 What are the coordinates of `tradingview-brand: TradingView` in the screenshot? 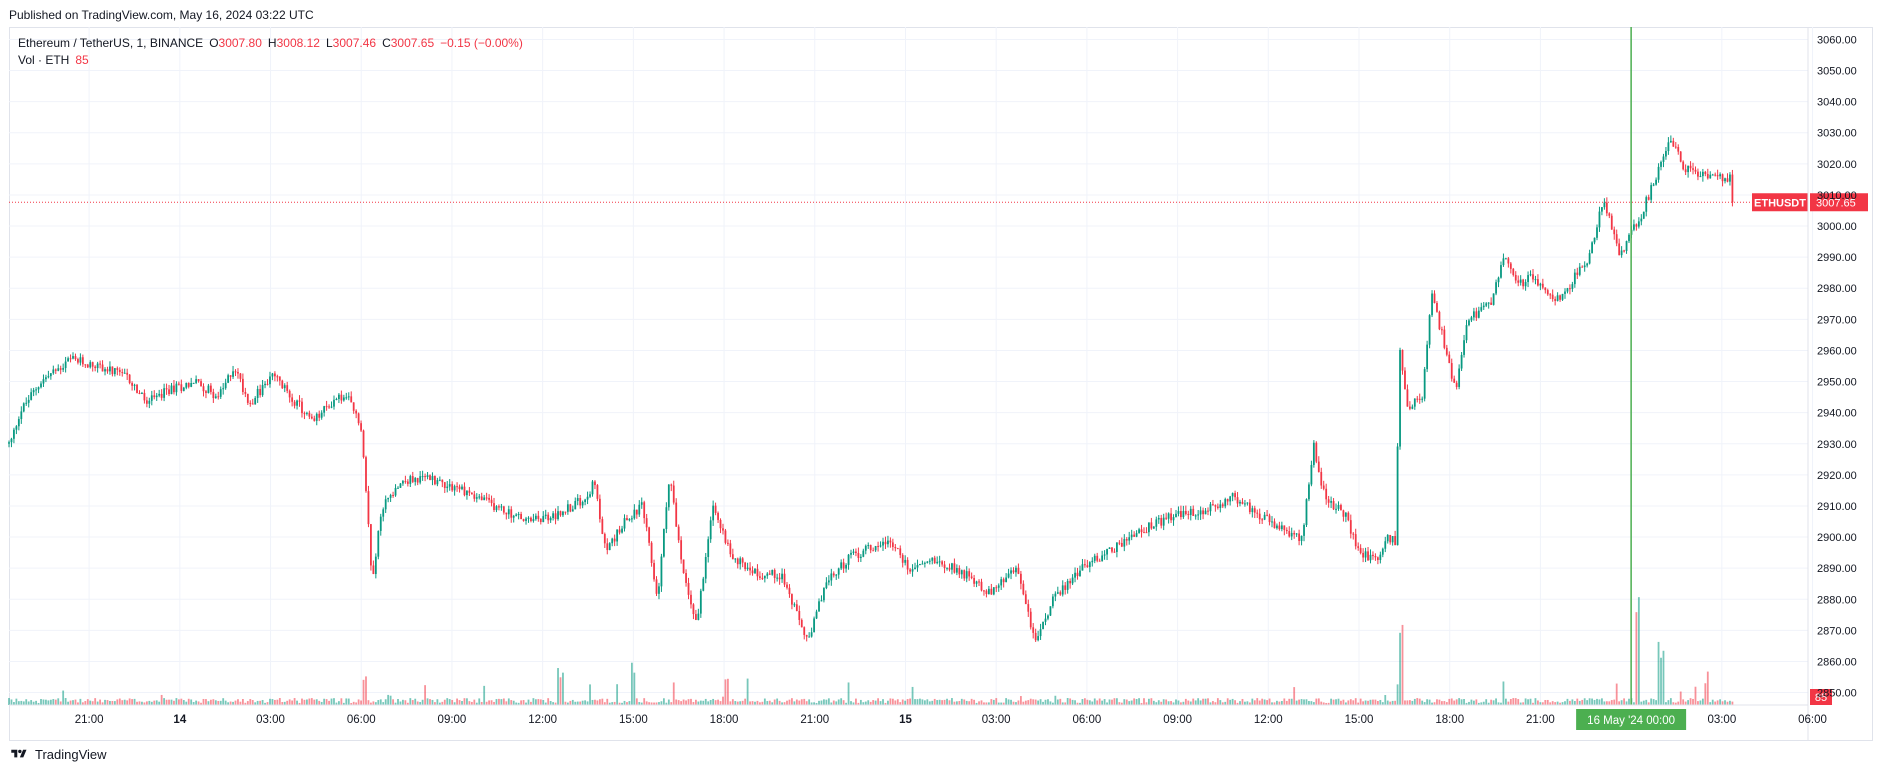 It's located at (58, 754).